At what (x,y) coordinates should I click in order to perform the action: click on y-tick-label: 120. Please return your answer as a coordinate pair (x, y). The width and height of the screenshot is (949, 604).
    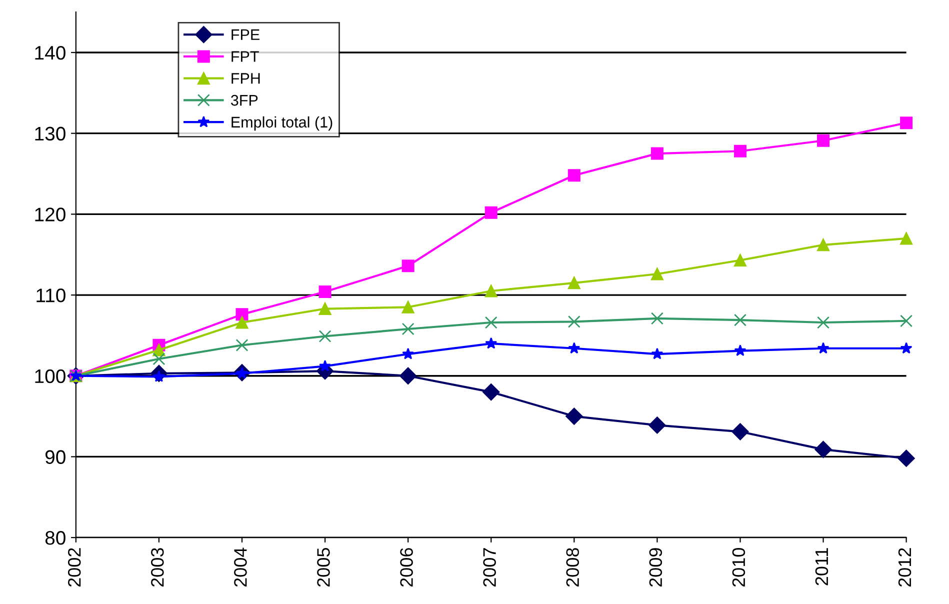
    Looking at the image, I should click on (50, 215).